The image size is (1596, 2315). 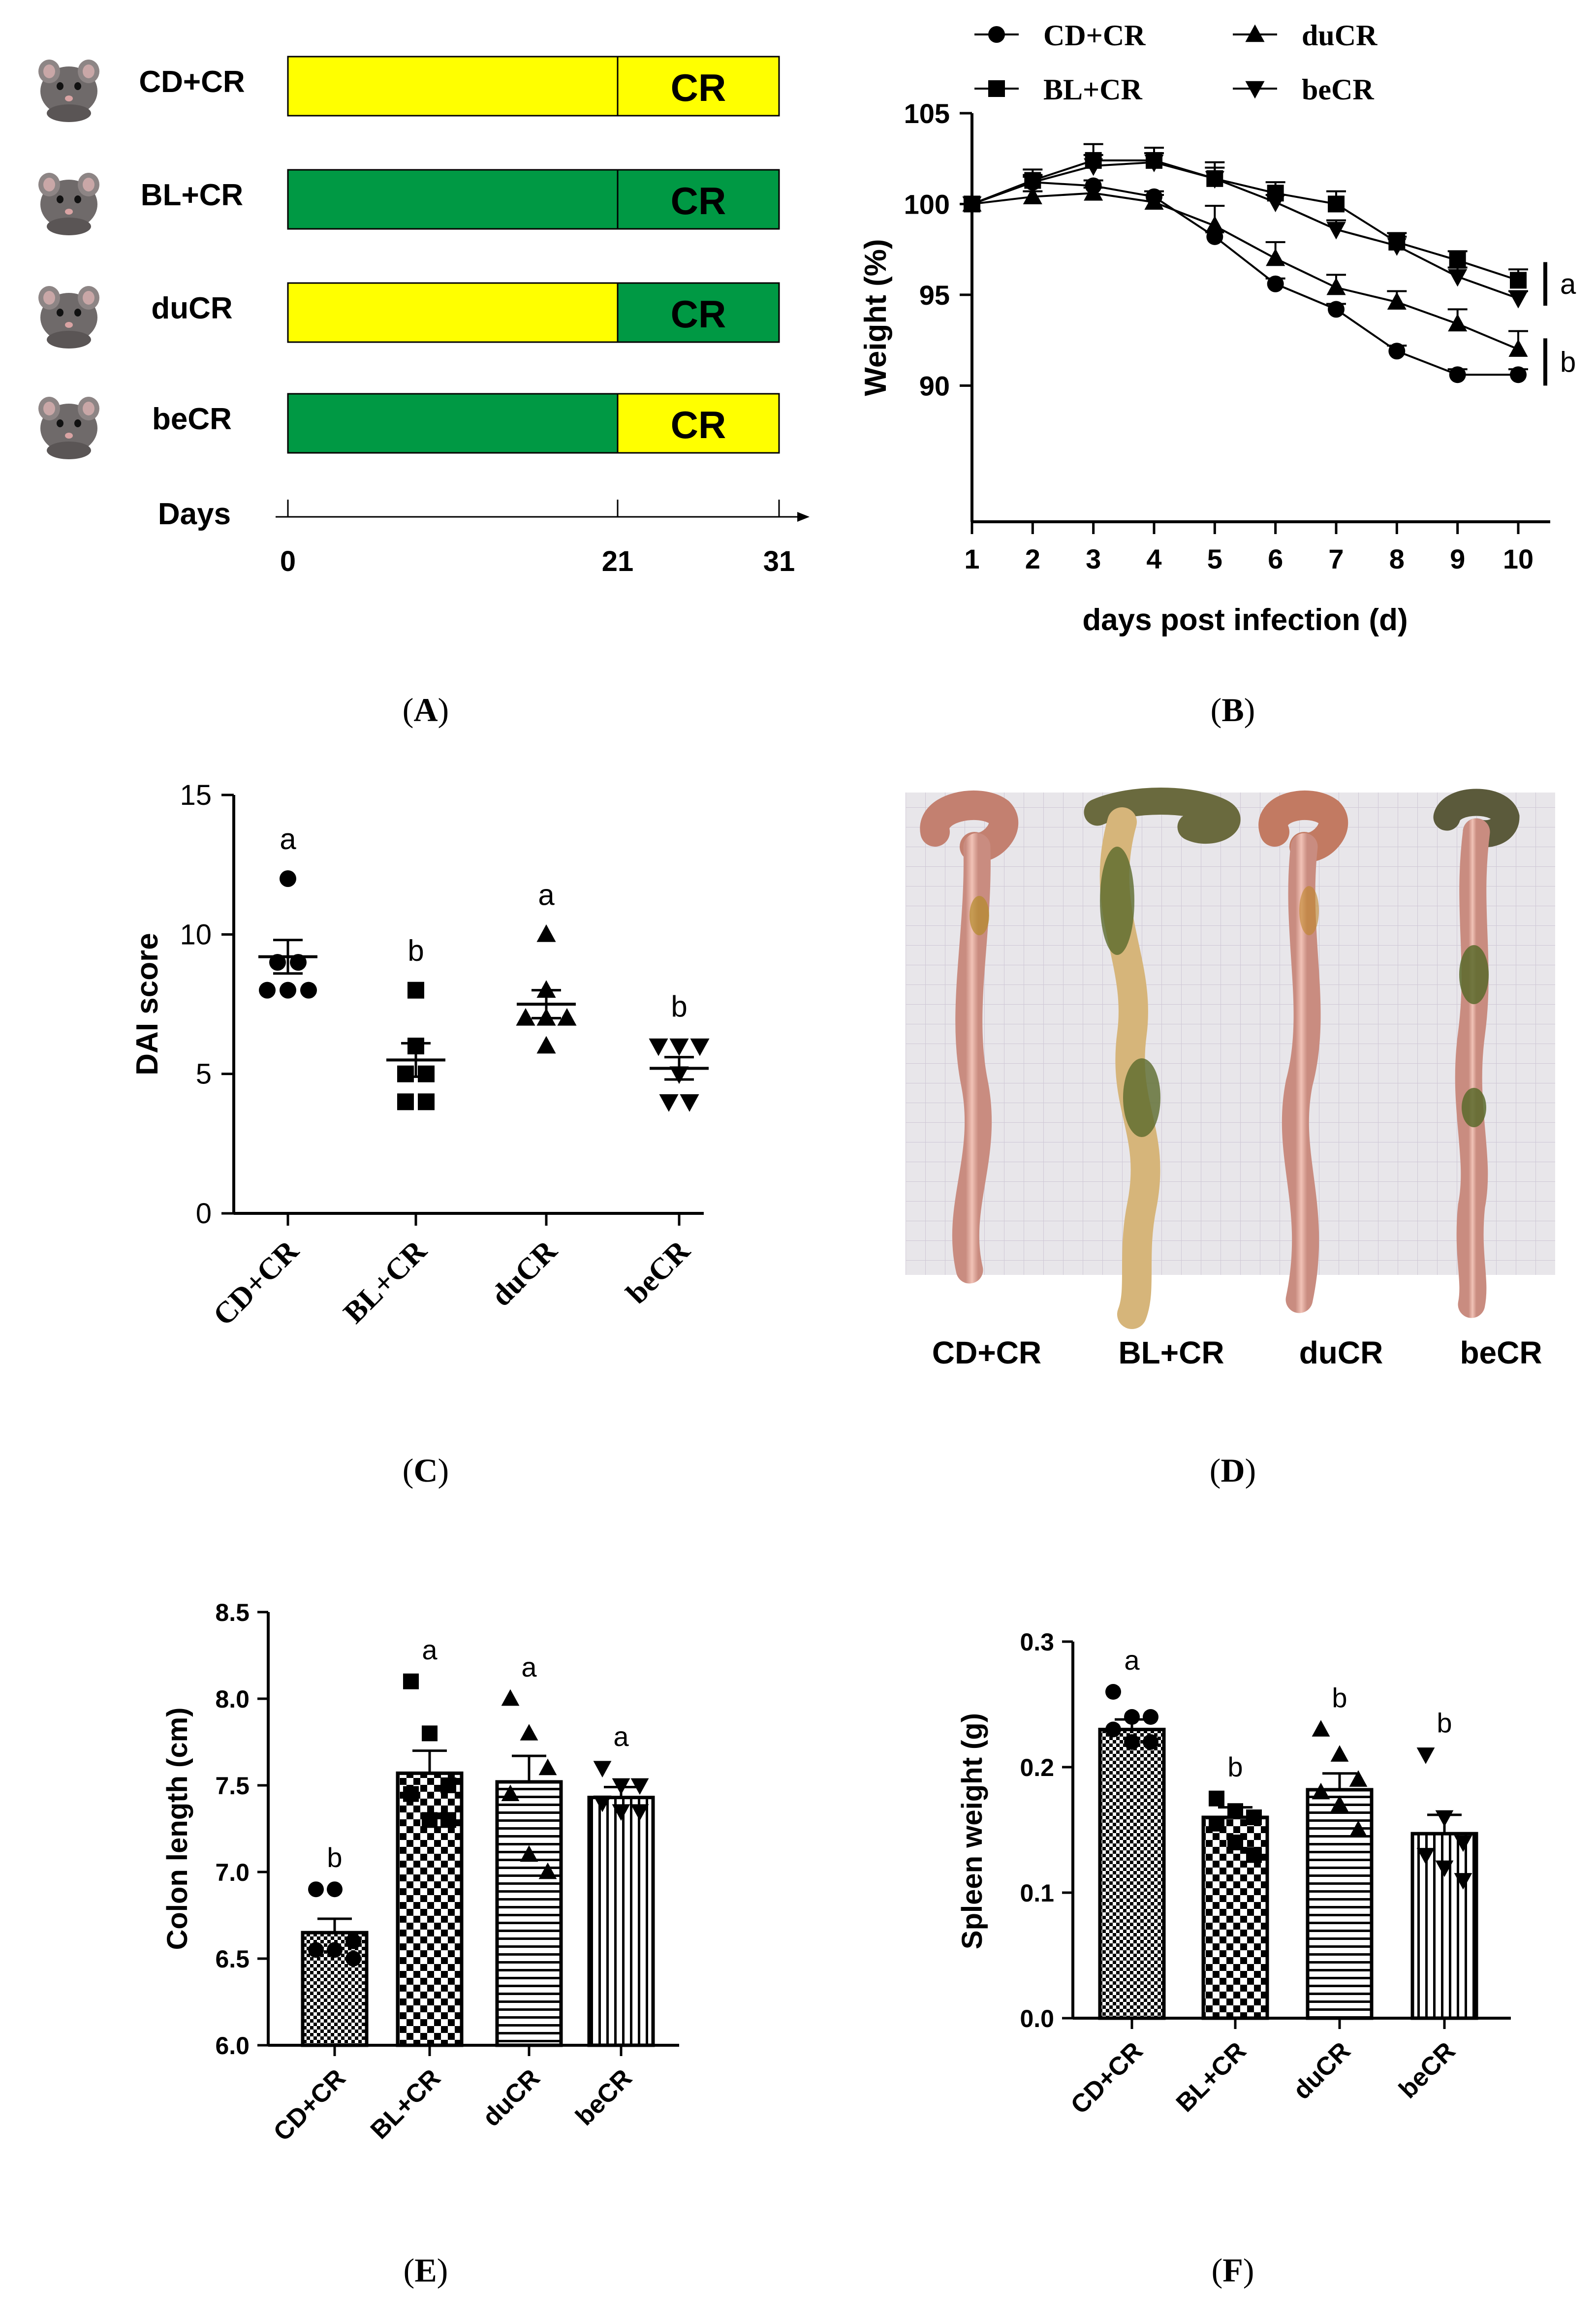 I want to click on panel-label-b: (B), so click(x=1233, y=710).